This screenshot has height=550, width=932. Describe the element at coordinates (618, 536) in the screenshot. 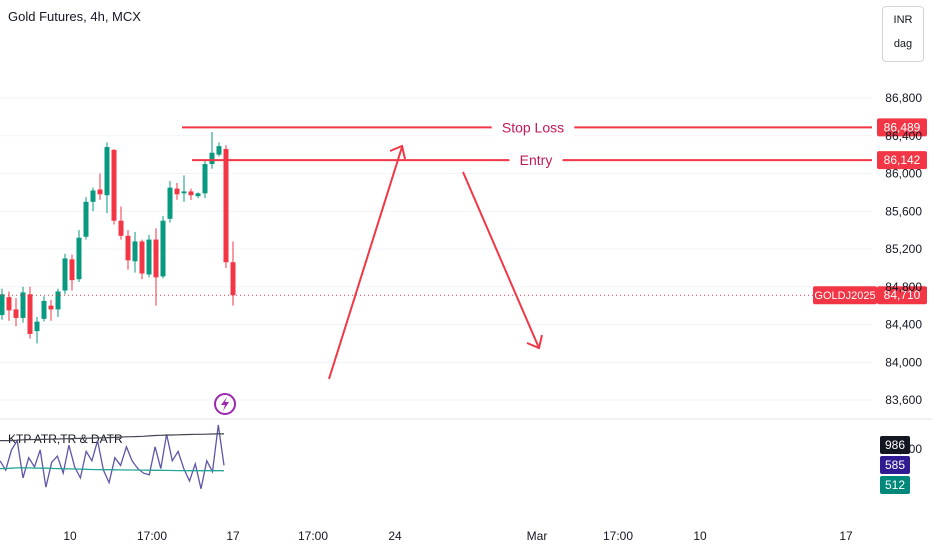

I see `time-tick-6: 17:00` at that location.